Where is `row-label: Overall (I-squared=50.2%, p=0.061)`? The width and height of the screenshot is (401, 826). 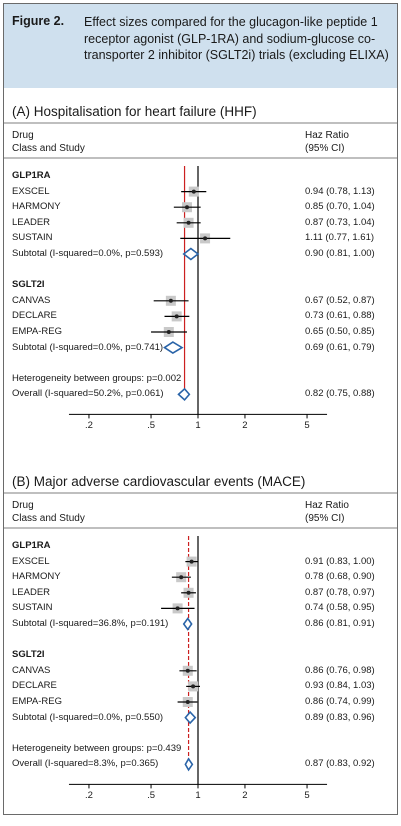 row-label: Overall (I-squared=50.2%, p=0.061) is located at coordinates (88, 394).